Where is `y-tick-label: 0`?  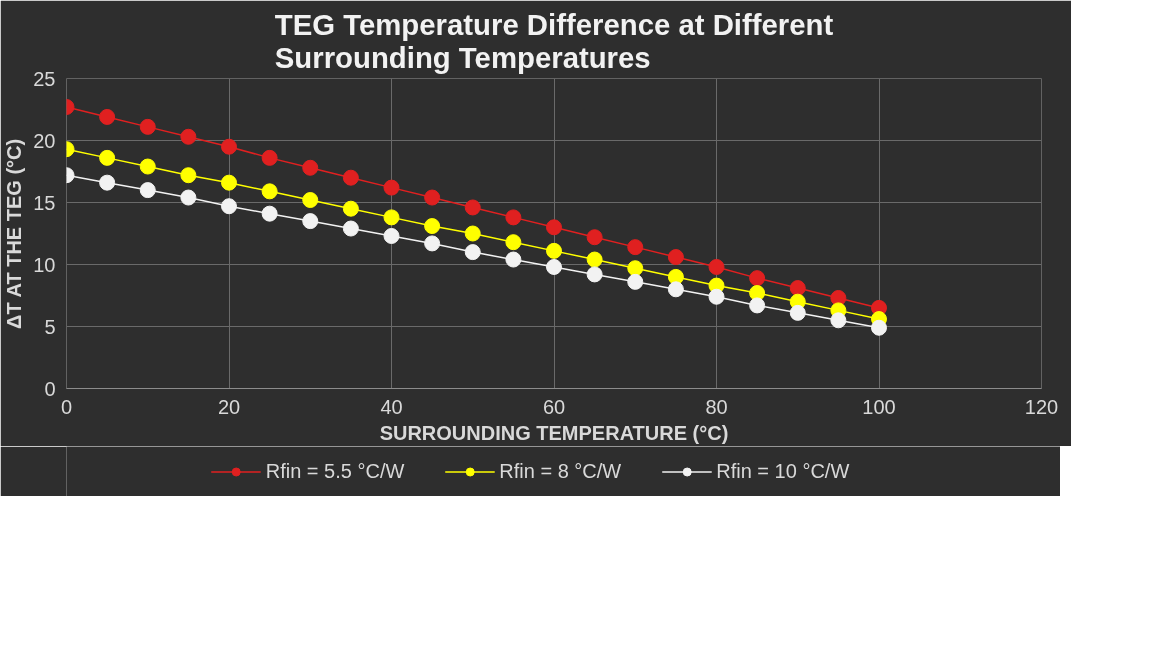 y-tick-label: 0 is located at coordinates (50, 388).